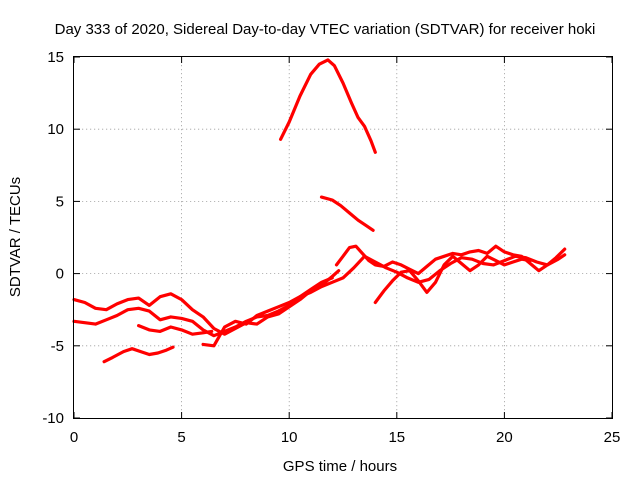 The image size is (640, 480). Describe the element at coordinates (347, 213) in the screenshot. I see `series-line-arc-mid` at that location.